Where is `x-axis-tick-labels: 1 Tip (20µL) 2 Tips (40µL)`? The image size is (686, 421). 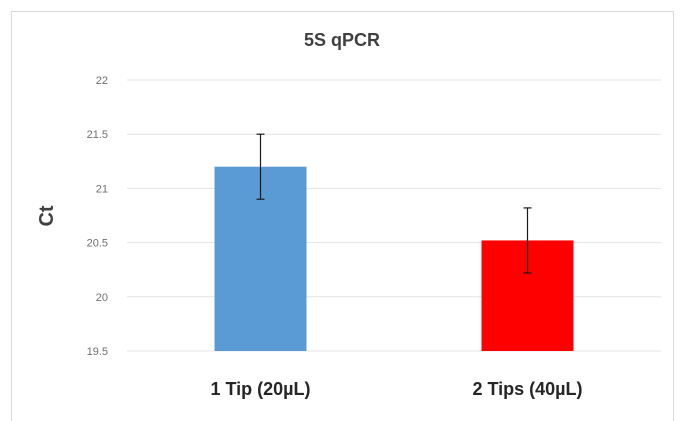
x-axis-tick-labels: 1 Tip (20µL) 2 Tips (40µL) is located at coordinates (396, 389).